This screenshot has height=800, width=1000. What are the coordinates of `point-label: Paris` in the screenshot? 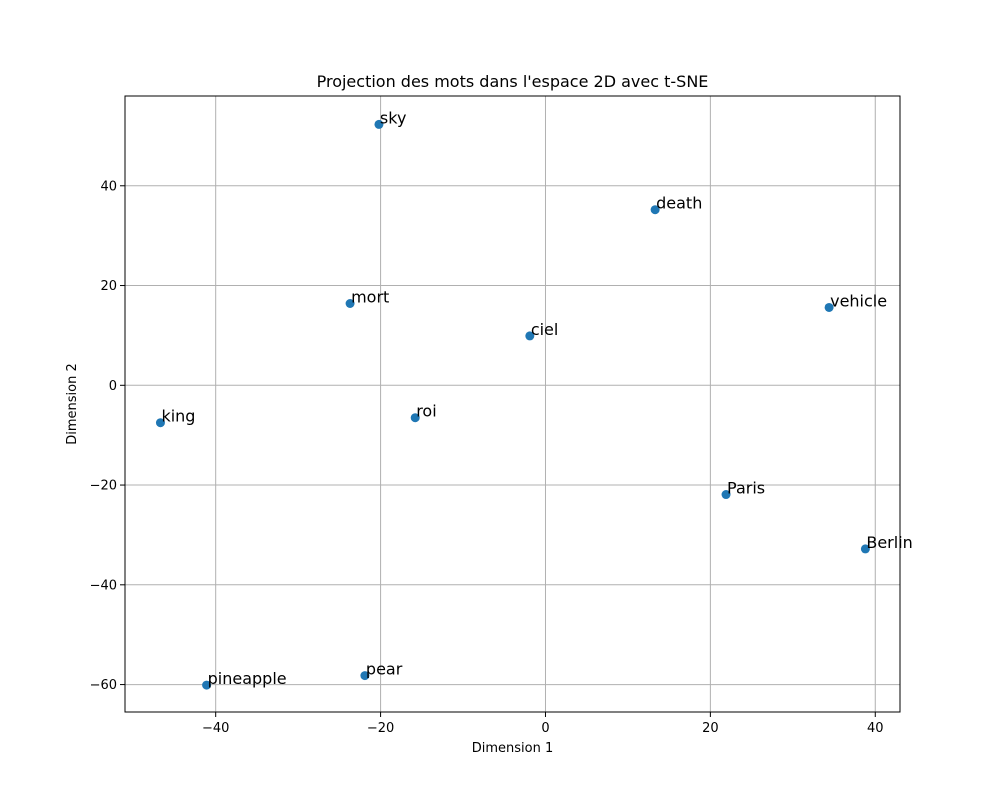 It's located at (746, 488).